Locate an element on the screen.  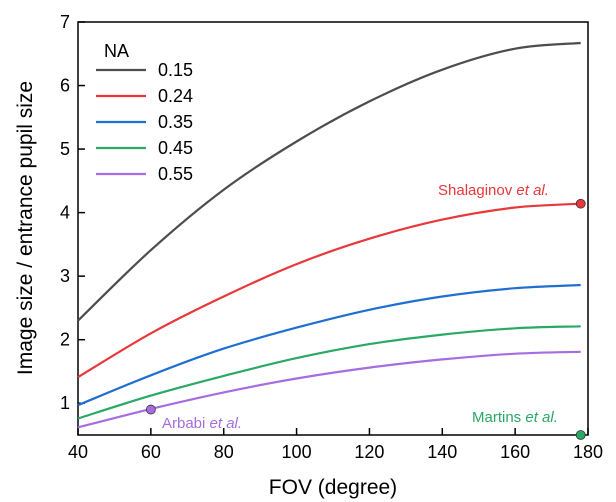
legend-title: NA is located at coordinates (116, 51).